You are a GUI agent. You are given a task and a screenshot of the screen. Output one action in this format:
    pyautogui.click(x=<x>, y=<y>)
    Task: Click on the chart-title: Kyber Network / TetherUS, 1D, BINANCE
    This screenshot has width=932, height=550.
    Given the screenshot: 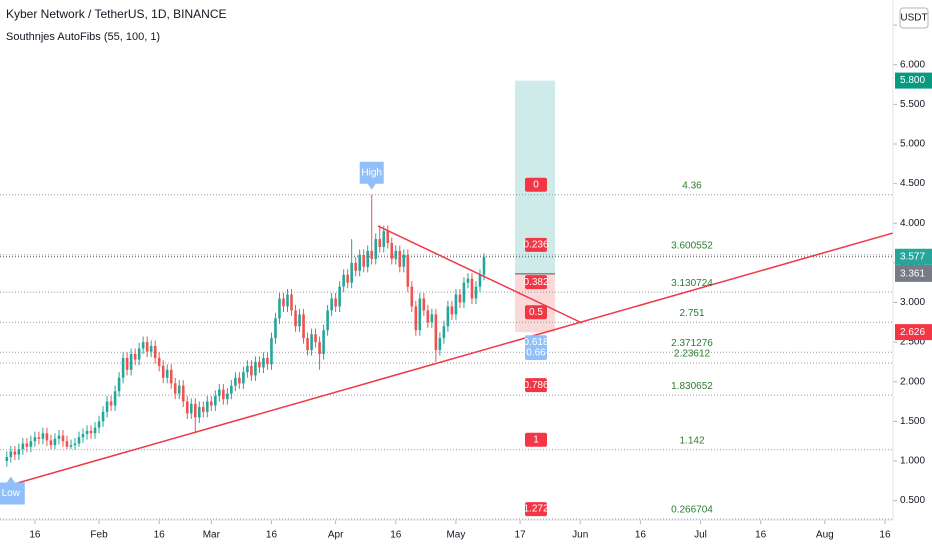 What is the action you would take?
    pyautogui.click(x=116, y=14)
    